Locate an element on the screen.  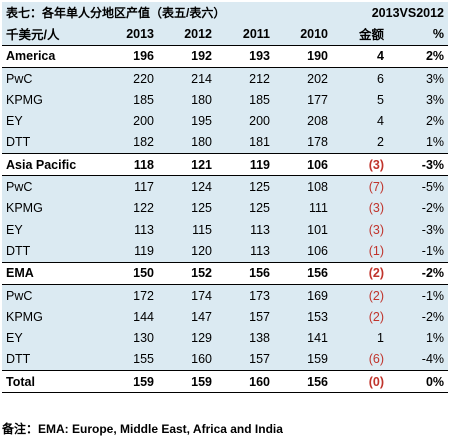
year-header-2012: 2012 is located at coordinates (187, 34).